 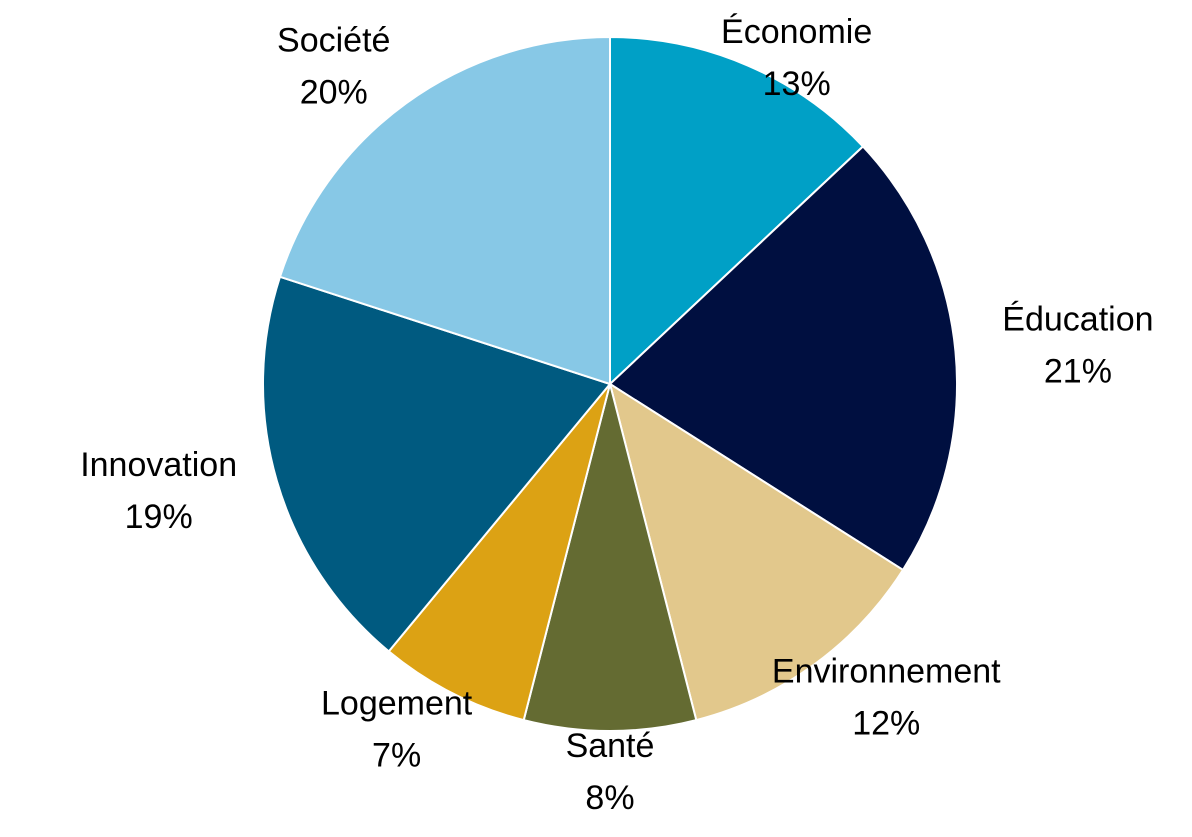 I want to click on slice-value-label: 7%, so click(x=396, y=755).